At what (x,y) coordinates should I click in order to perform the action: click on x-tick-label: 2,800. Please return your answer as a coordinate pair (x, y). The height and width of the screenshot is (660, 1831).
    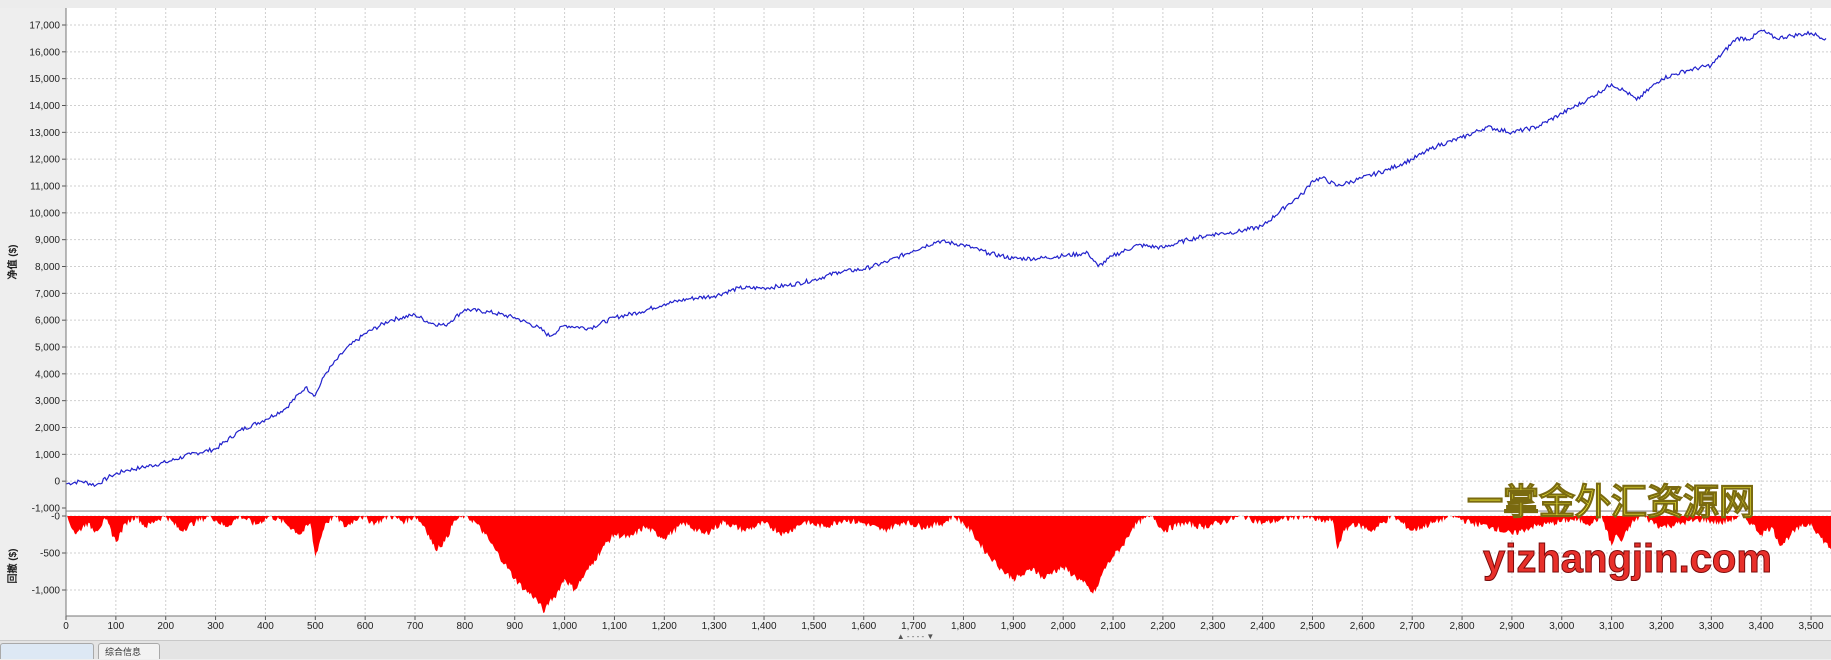
    Looking at the image, I should click on (1462, 626).